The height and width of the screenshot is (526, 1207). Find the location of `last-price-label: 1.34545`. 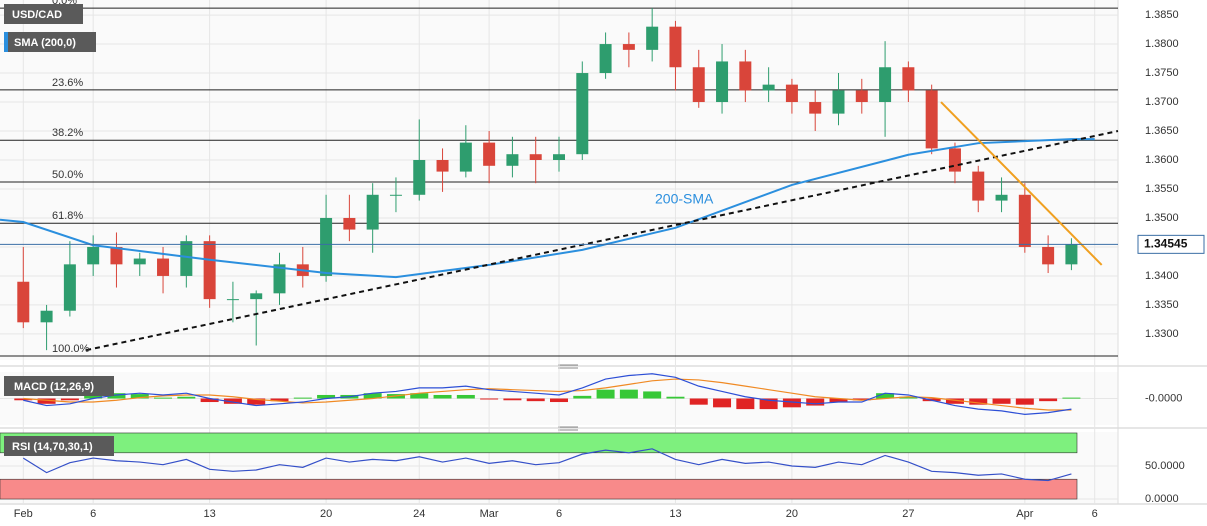

last-price-label: 1.34545 is located at coordinates (1166, 244).